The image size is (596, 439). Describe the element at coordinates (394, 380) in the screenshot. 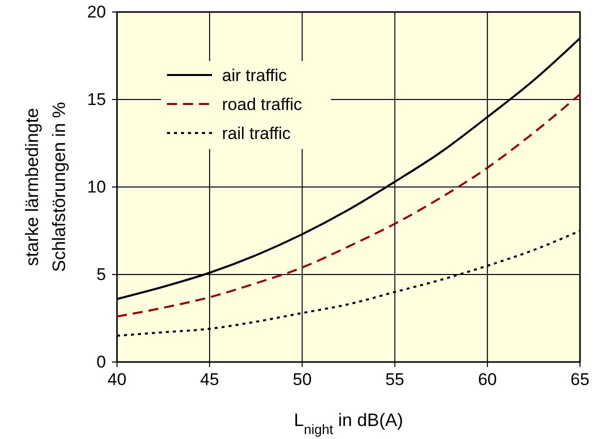

I see `x-tick-label: 55` at that location.